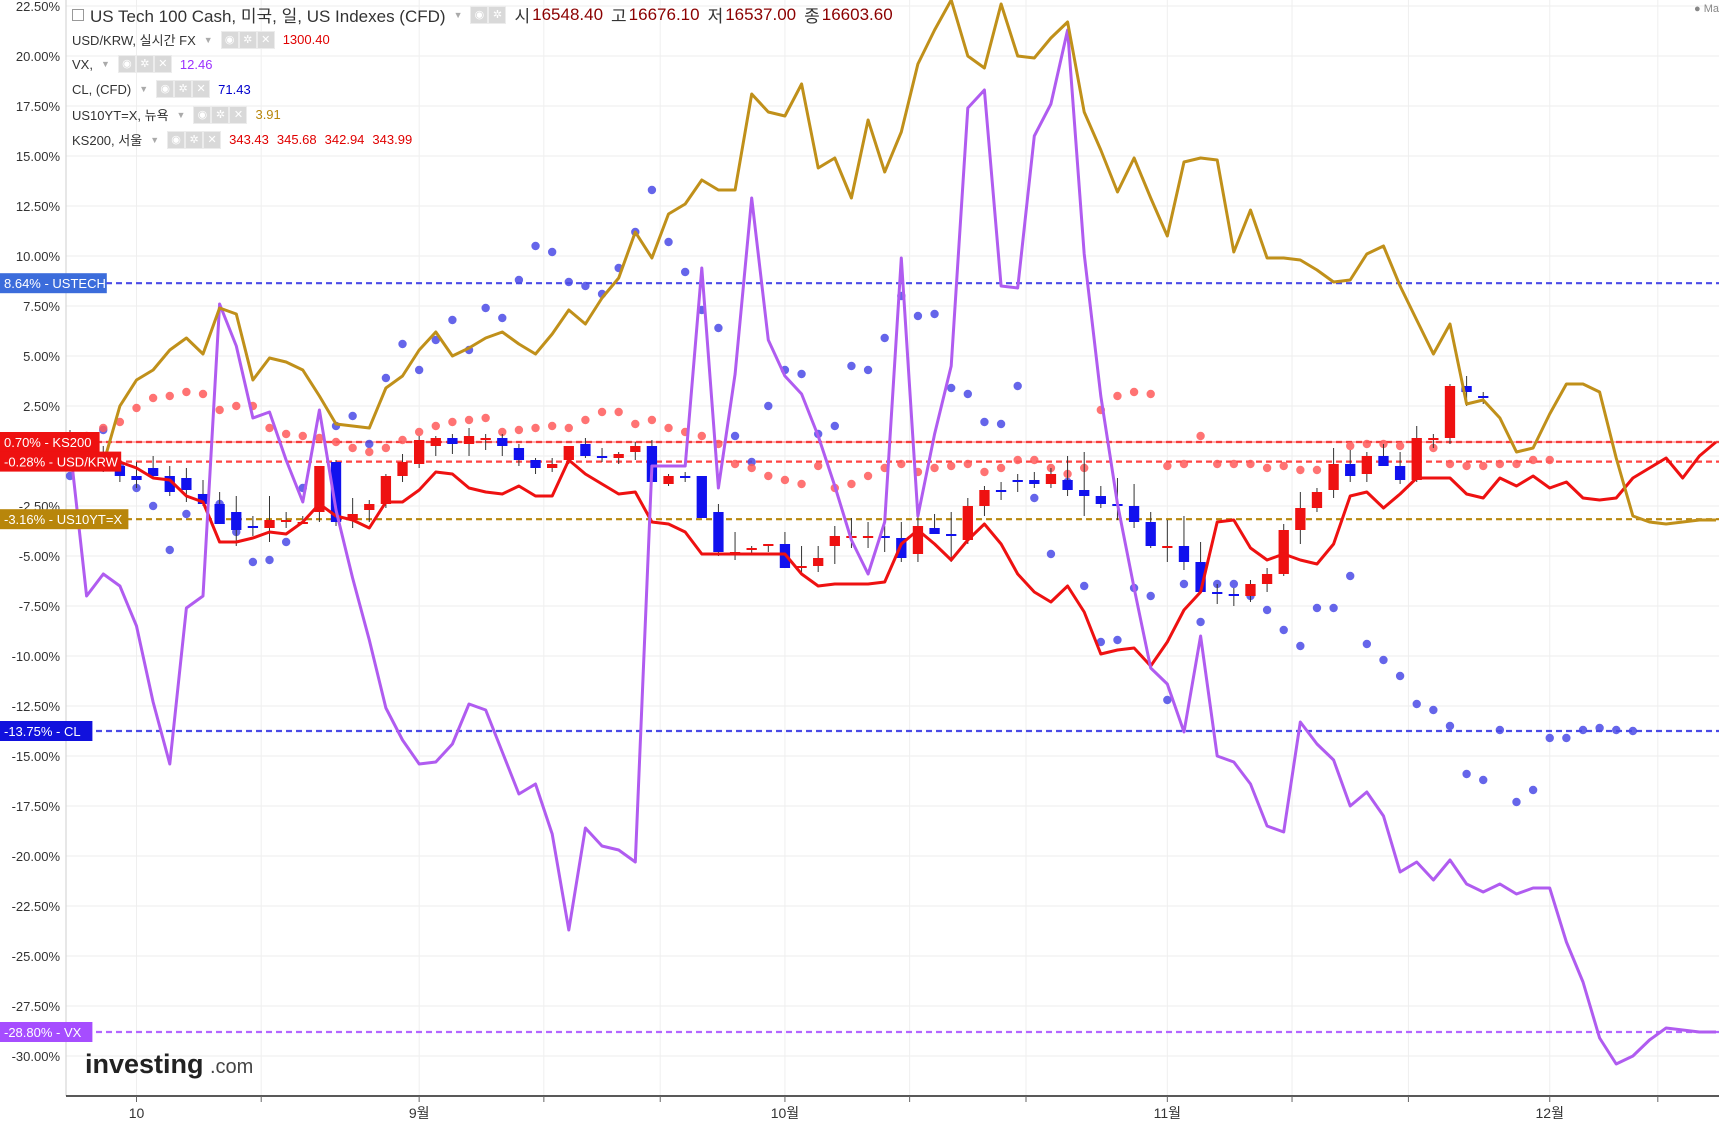 The image size is (1719, 1131). What do you see at coordinates (1706, 9) in the screenshot?
I see `corner-menu-button: ● Ma` at bounding box center [1706, 9].